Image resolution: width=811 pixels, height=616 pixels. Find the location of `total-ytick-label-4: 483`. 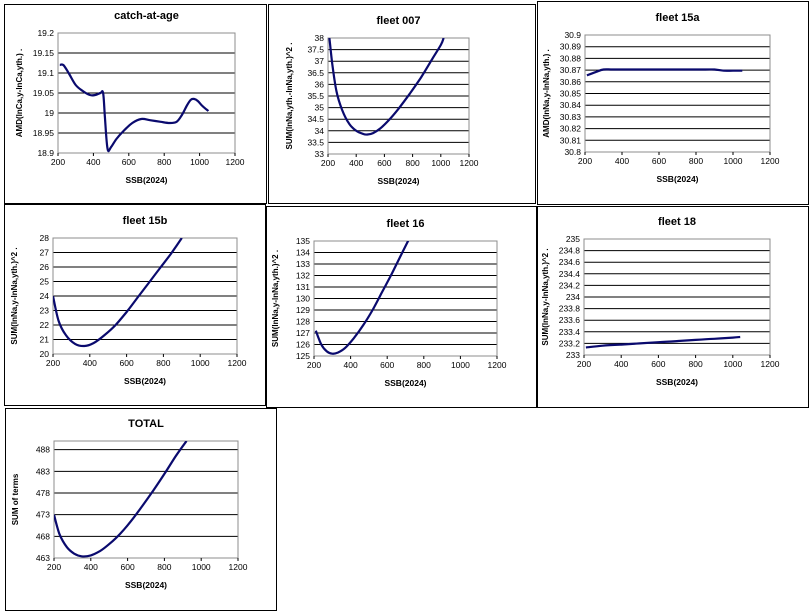

total-ytick-label-4: 483 is located at coordinates (43, 471).